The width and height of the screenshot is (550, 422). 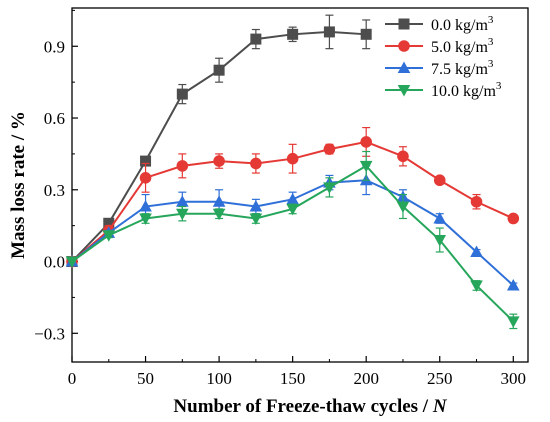 I want to click on x-axis-title-text: Number of Freeze-thaw cycles /, so click(x=302, y=406).